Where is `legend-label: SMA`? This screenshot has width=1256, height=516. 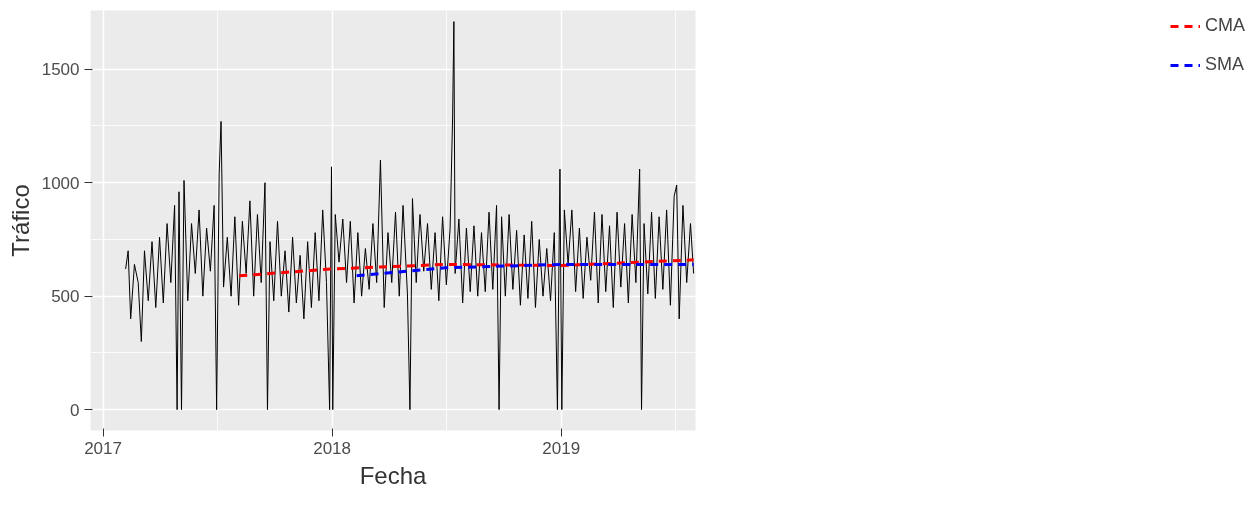 legend-label: SMA is located at coordinates (1225, 64).